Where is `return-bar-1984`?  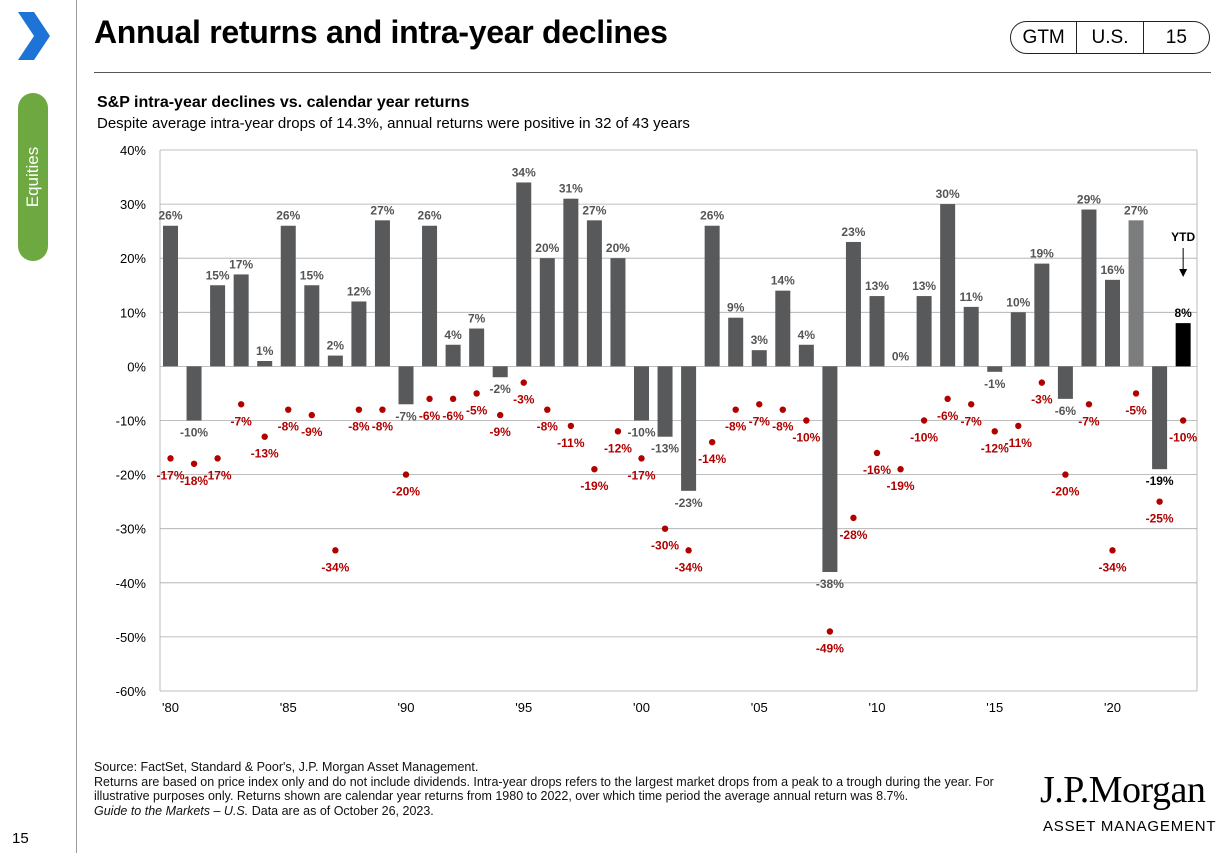 return-bar-1984 is located at coordinates (265, 363).